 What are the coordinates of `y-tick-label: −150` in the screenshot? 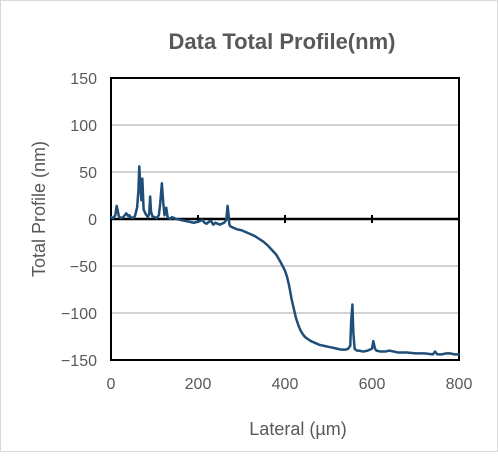 It's located at (79, 361).